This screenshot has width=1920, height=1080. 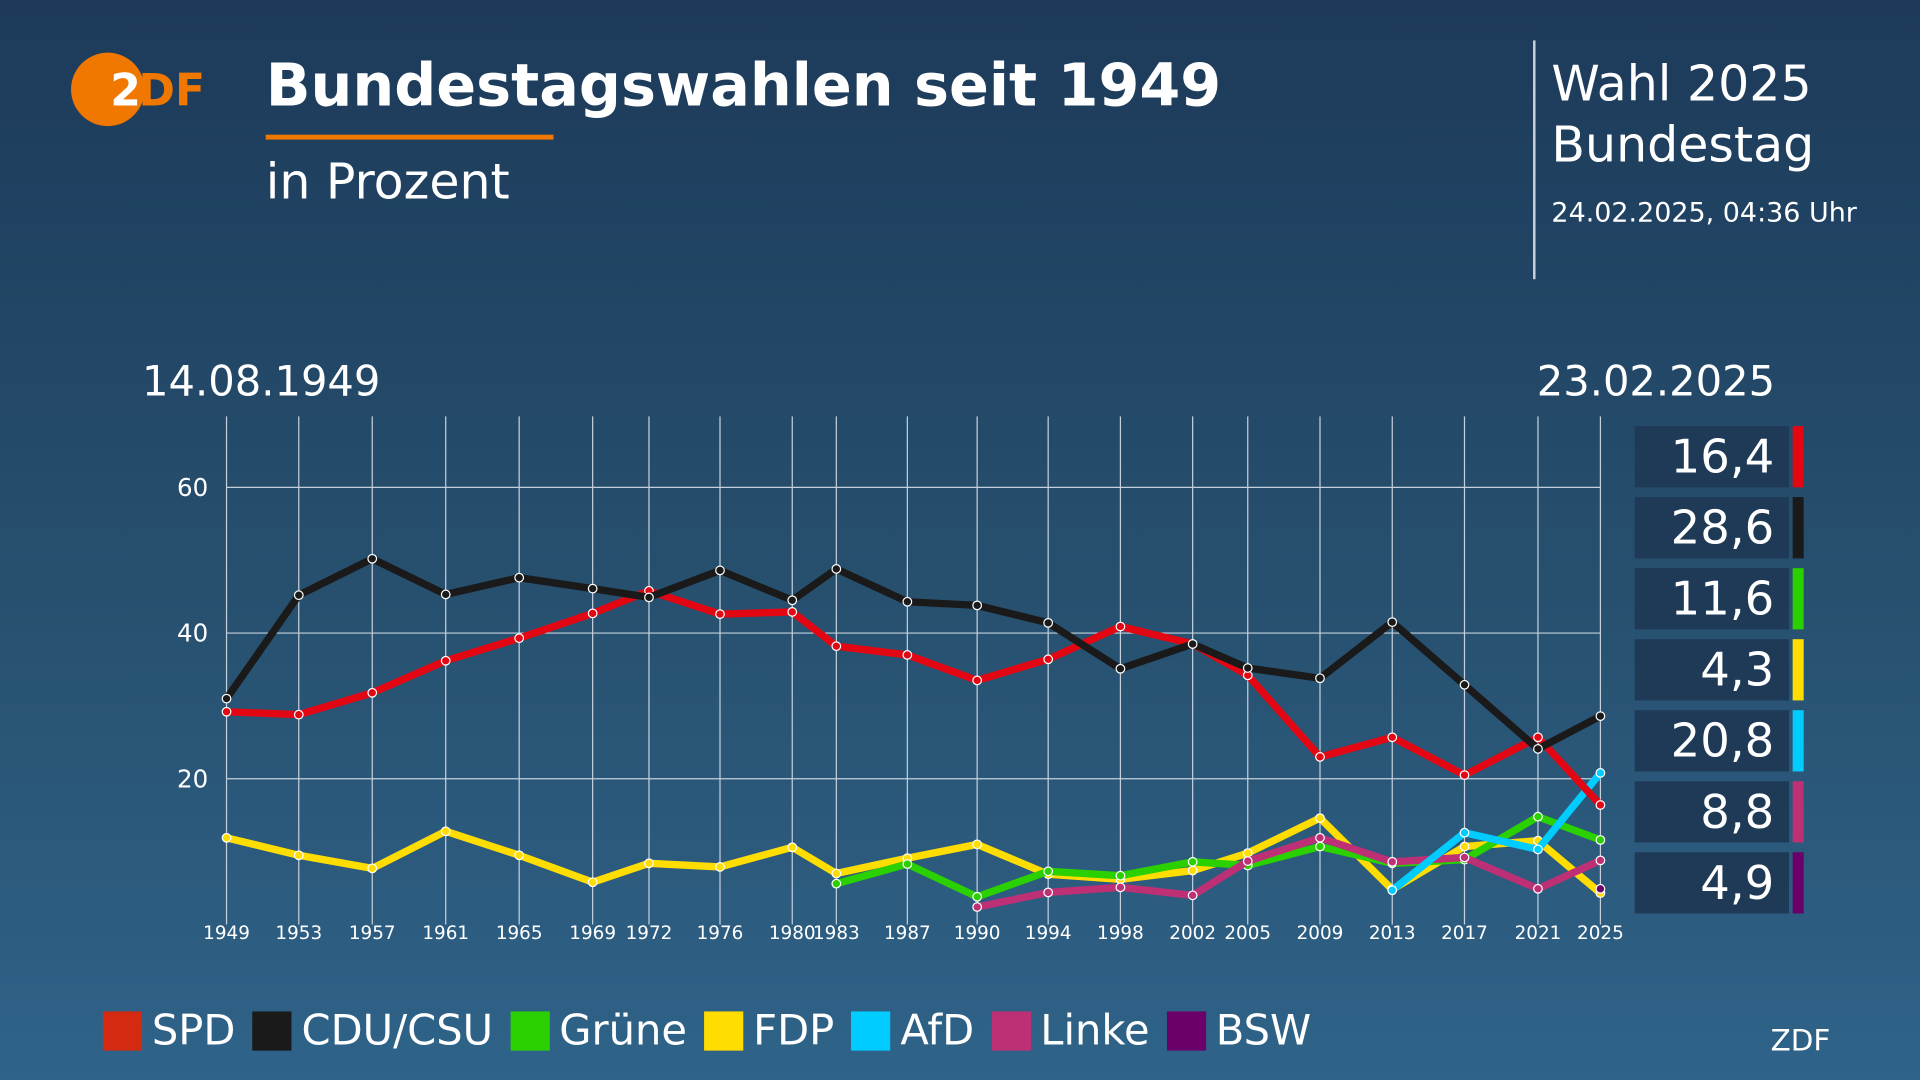 I want to click on x-tick-label: 2005, so click(x=1247, y=933).